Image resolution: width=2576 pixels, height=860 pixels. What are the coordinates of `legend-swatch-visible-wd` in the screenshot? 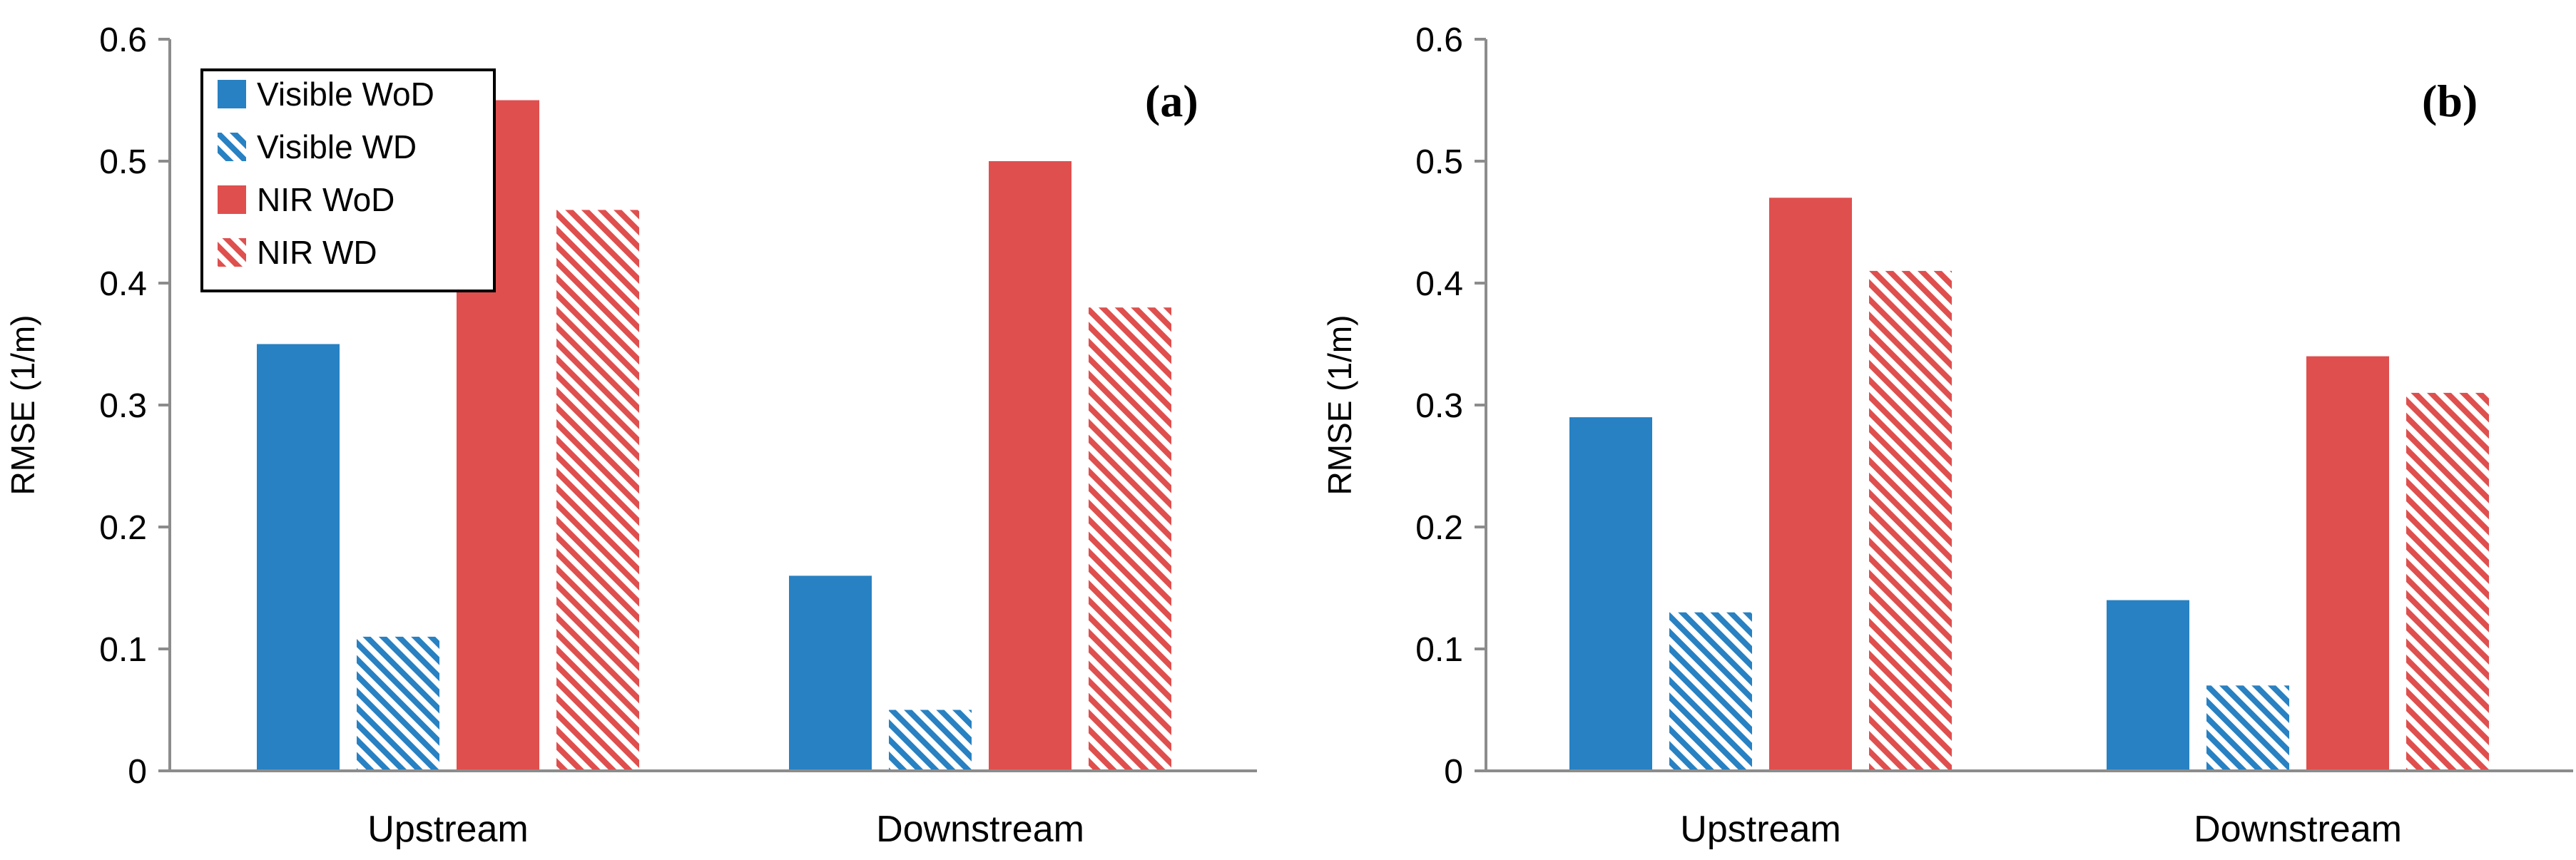 It's located at (232, 147).